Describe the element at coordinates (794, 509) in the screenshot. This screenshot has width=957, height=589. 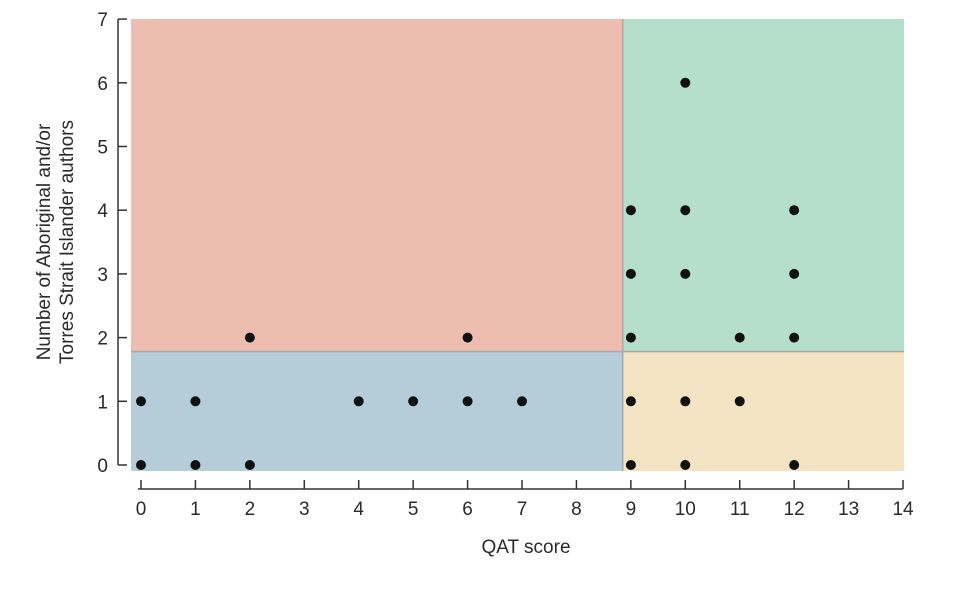
I see `x-tick-label: 12` at that location.